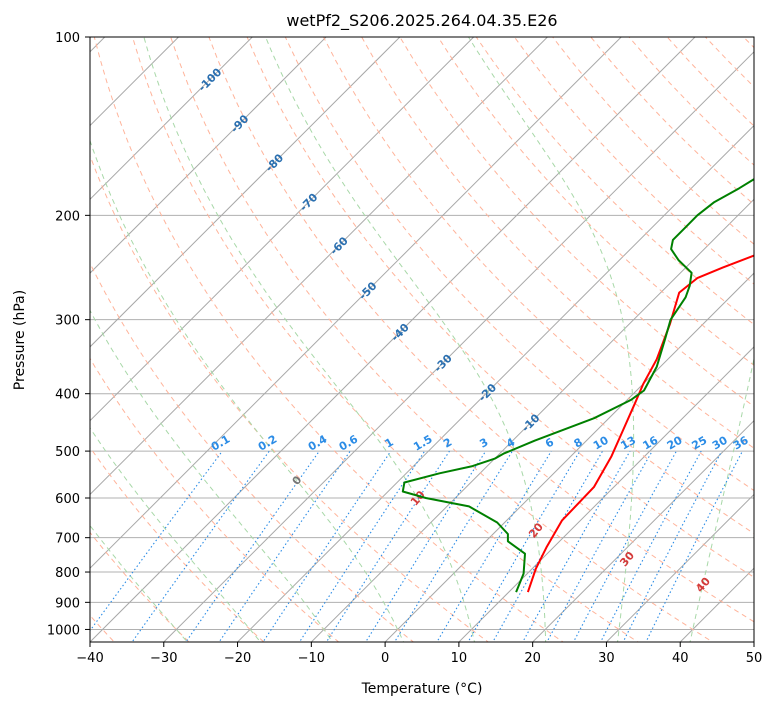 The height and width of the screenshot is (708, 775). Describe the element at coordinates (67, 573) in the screenshot. I see `y-tick-label: 800` at that location.